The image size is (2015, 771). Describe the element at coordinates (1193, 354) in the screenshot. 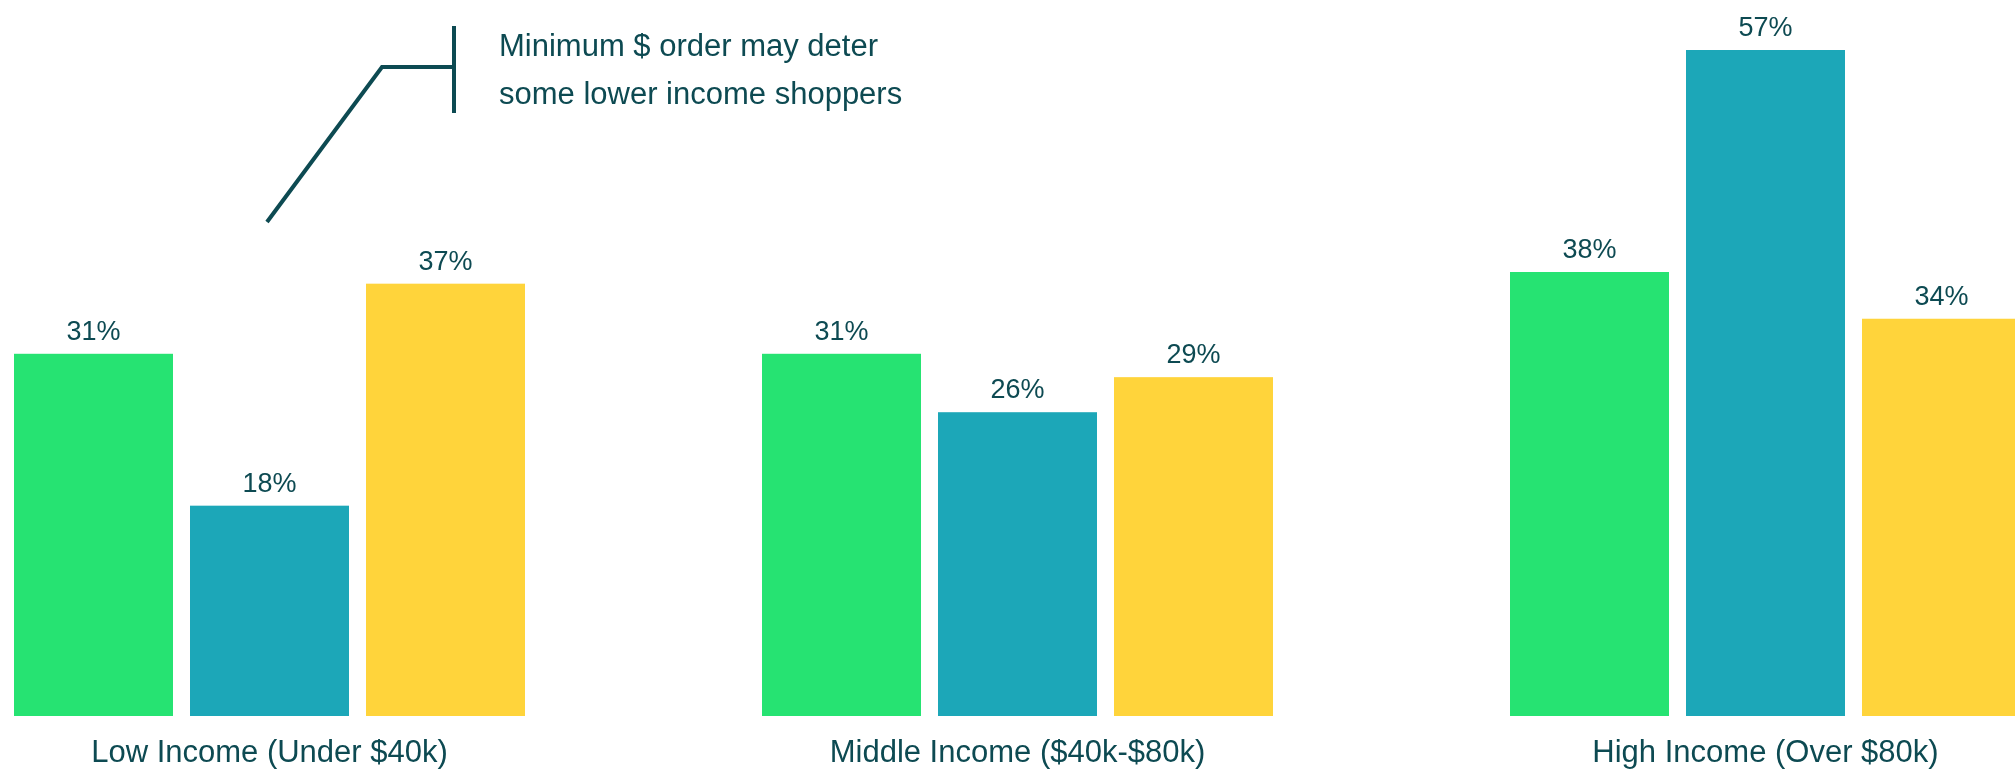

I see `data-label: 29%` at that location.